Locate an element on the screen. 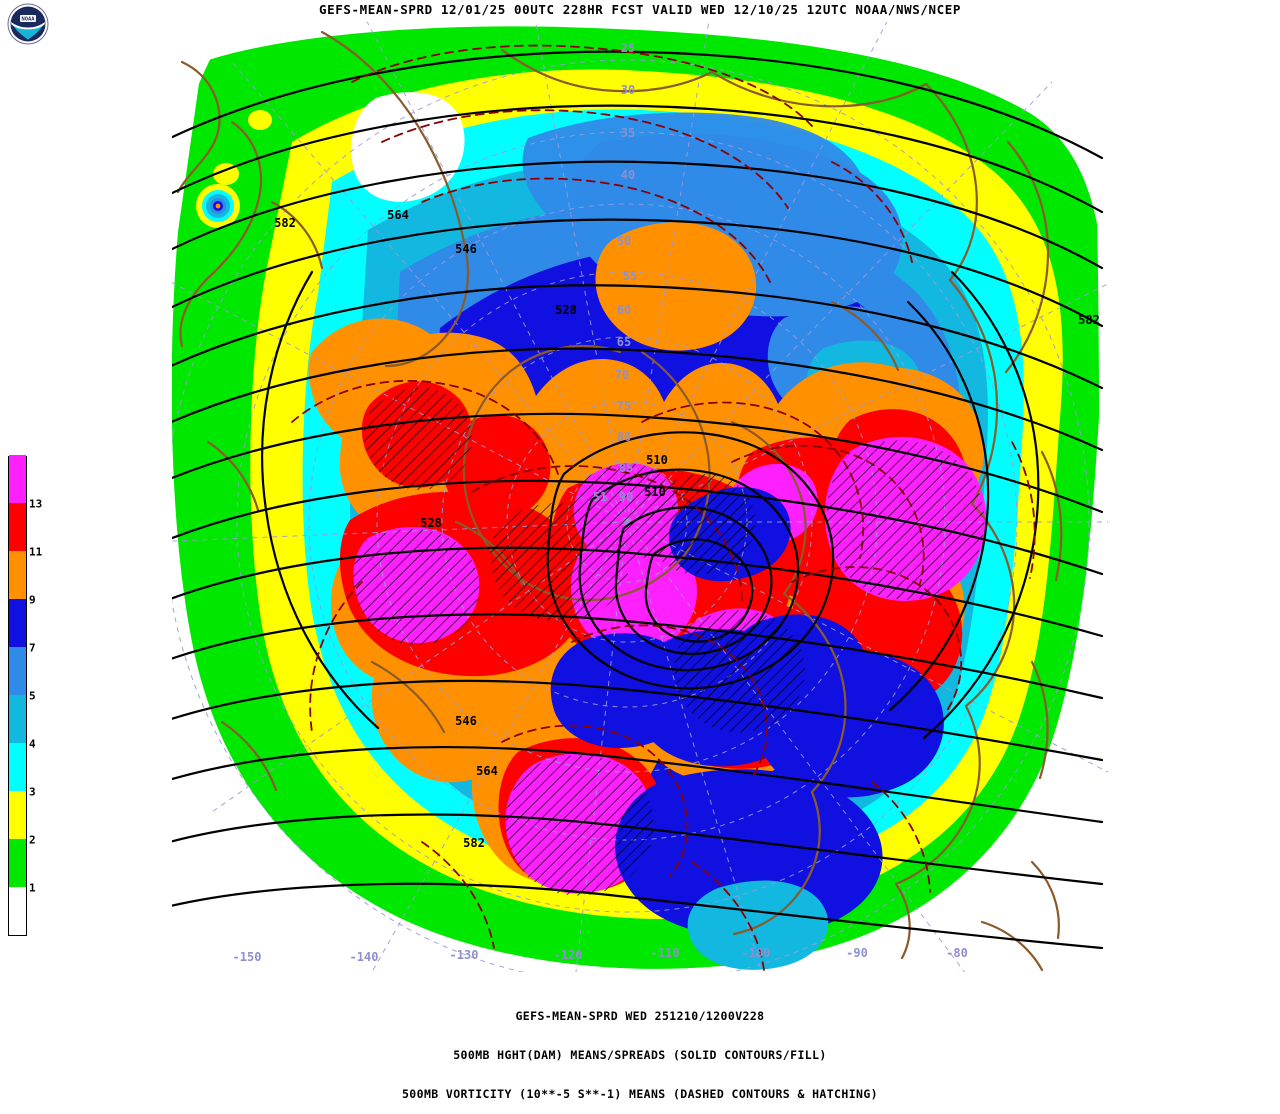 This screenshot has height=1114, width=1280. colorbar-tick-label: 1 is located at coordinates (32, 888).